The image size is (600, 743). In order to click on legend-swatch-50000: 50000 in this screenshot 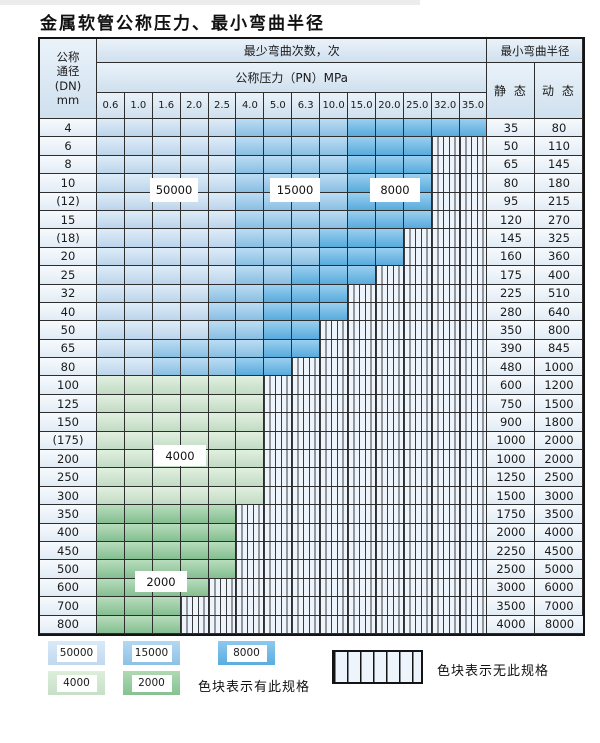, I will do `click(76, 653)`.